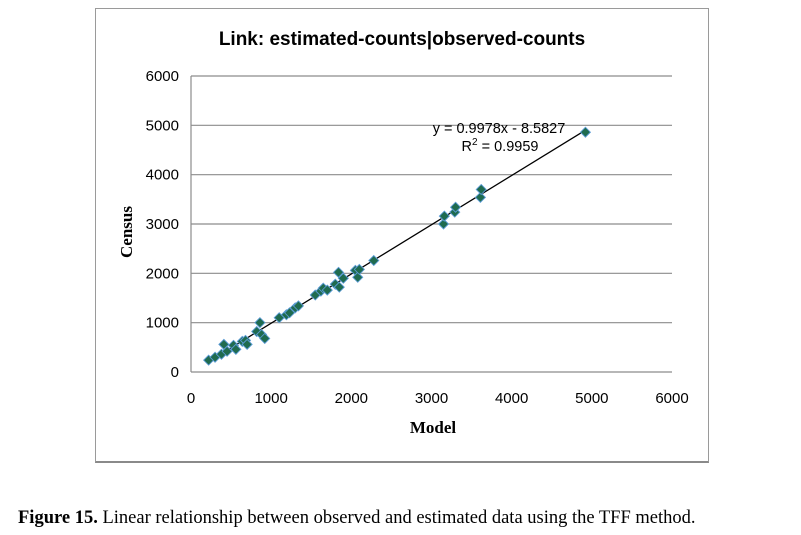 This screenshot has width=801, height=535. What do you see at coordinates (270, 398) in the screenshot?
I see `x-tick-label: 1000` at bounding box center [270, 398].